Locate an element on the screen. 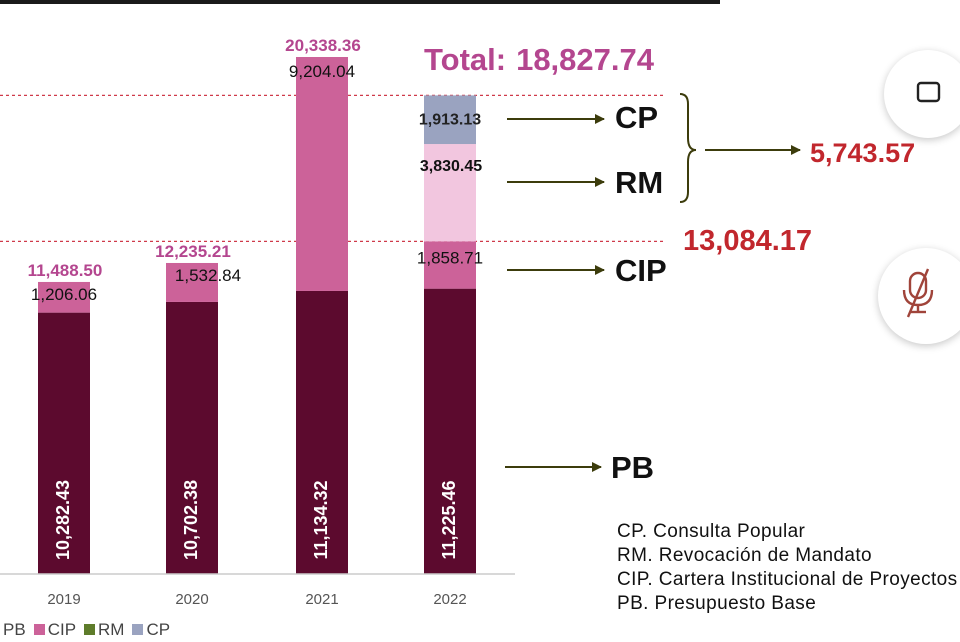  chart-legend: PB CIP RM CP is located at coordinates (110, 631).